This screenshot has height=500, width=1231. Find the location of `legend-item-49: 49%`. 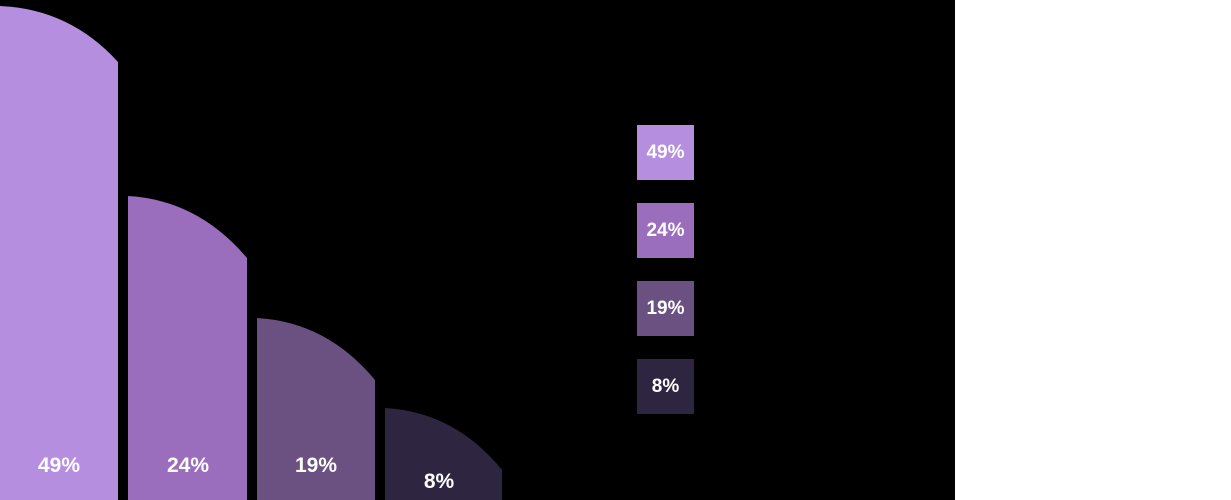

legend-item-49: 49% is located at coordinates (665, 152).